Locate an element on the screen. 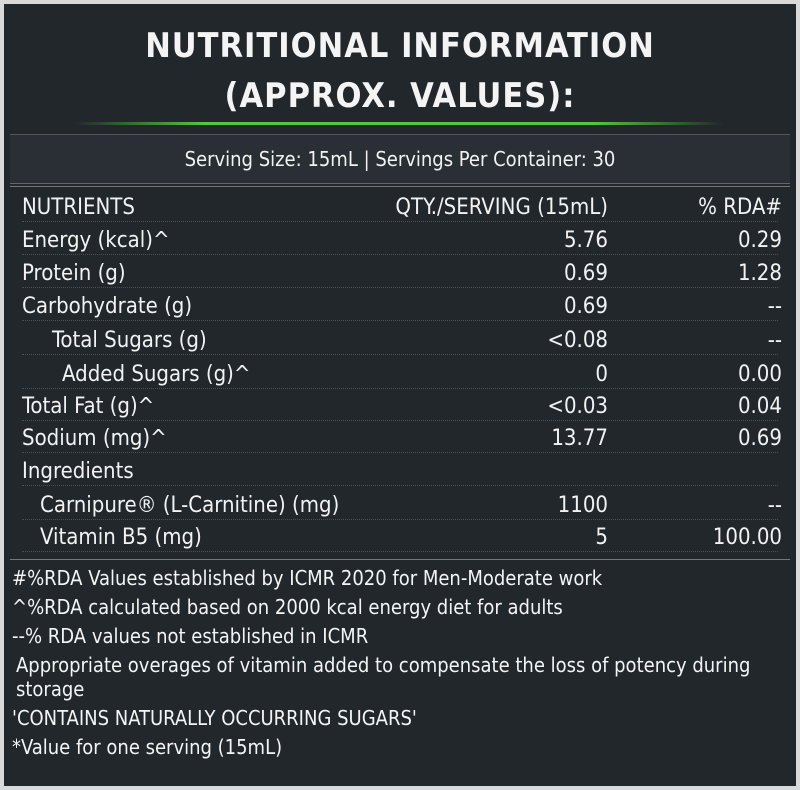 This screenshot has height=790, width=800. rda: 100.00 is located at coordinates (747, 537).